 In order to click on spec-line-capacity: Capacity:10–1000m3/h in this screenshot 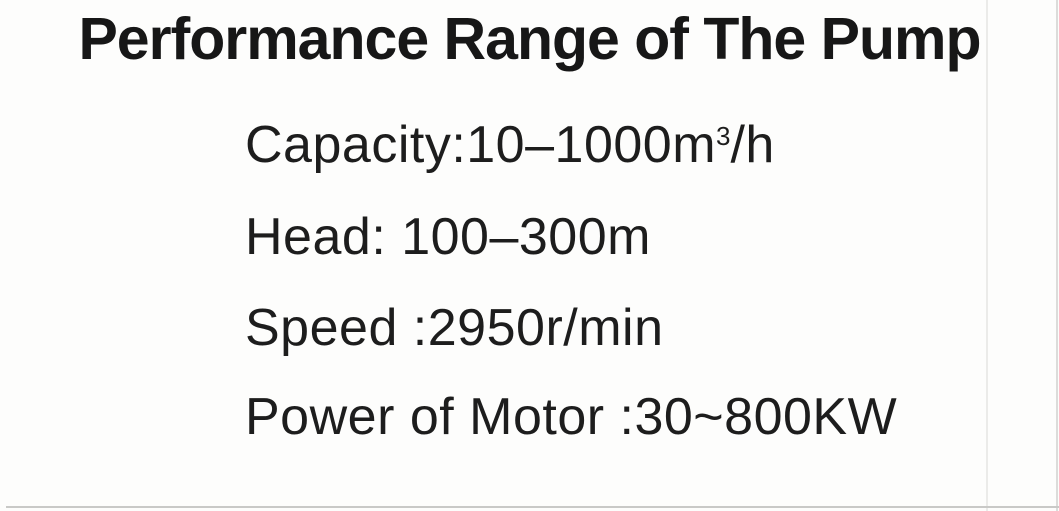, I will do `click(510, 145)`.